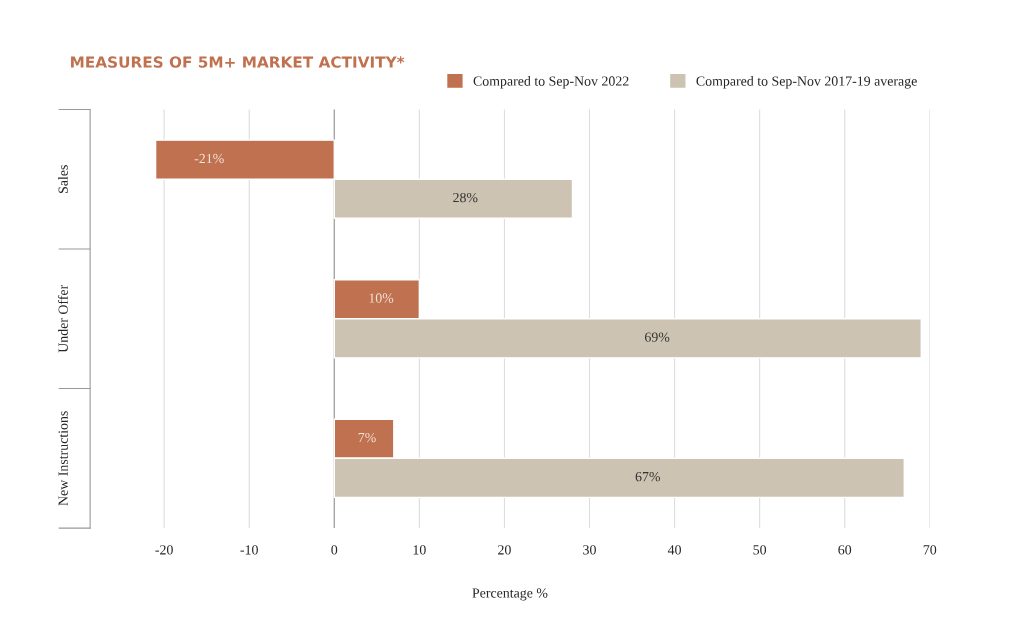  I want to click on data-label: 7%, so click(367, 437).